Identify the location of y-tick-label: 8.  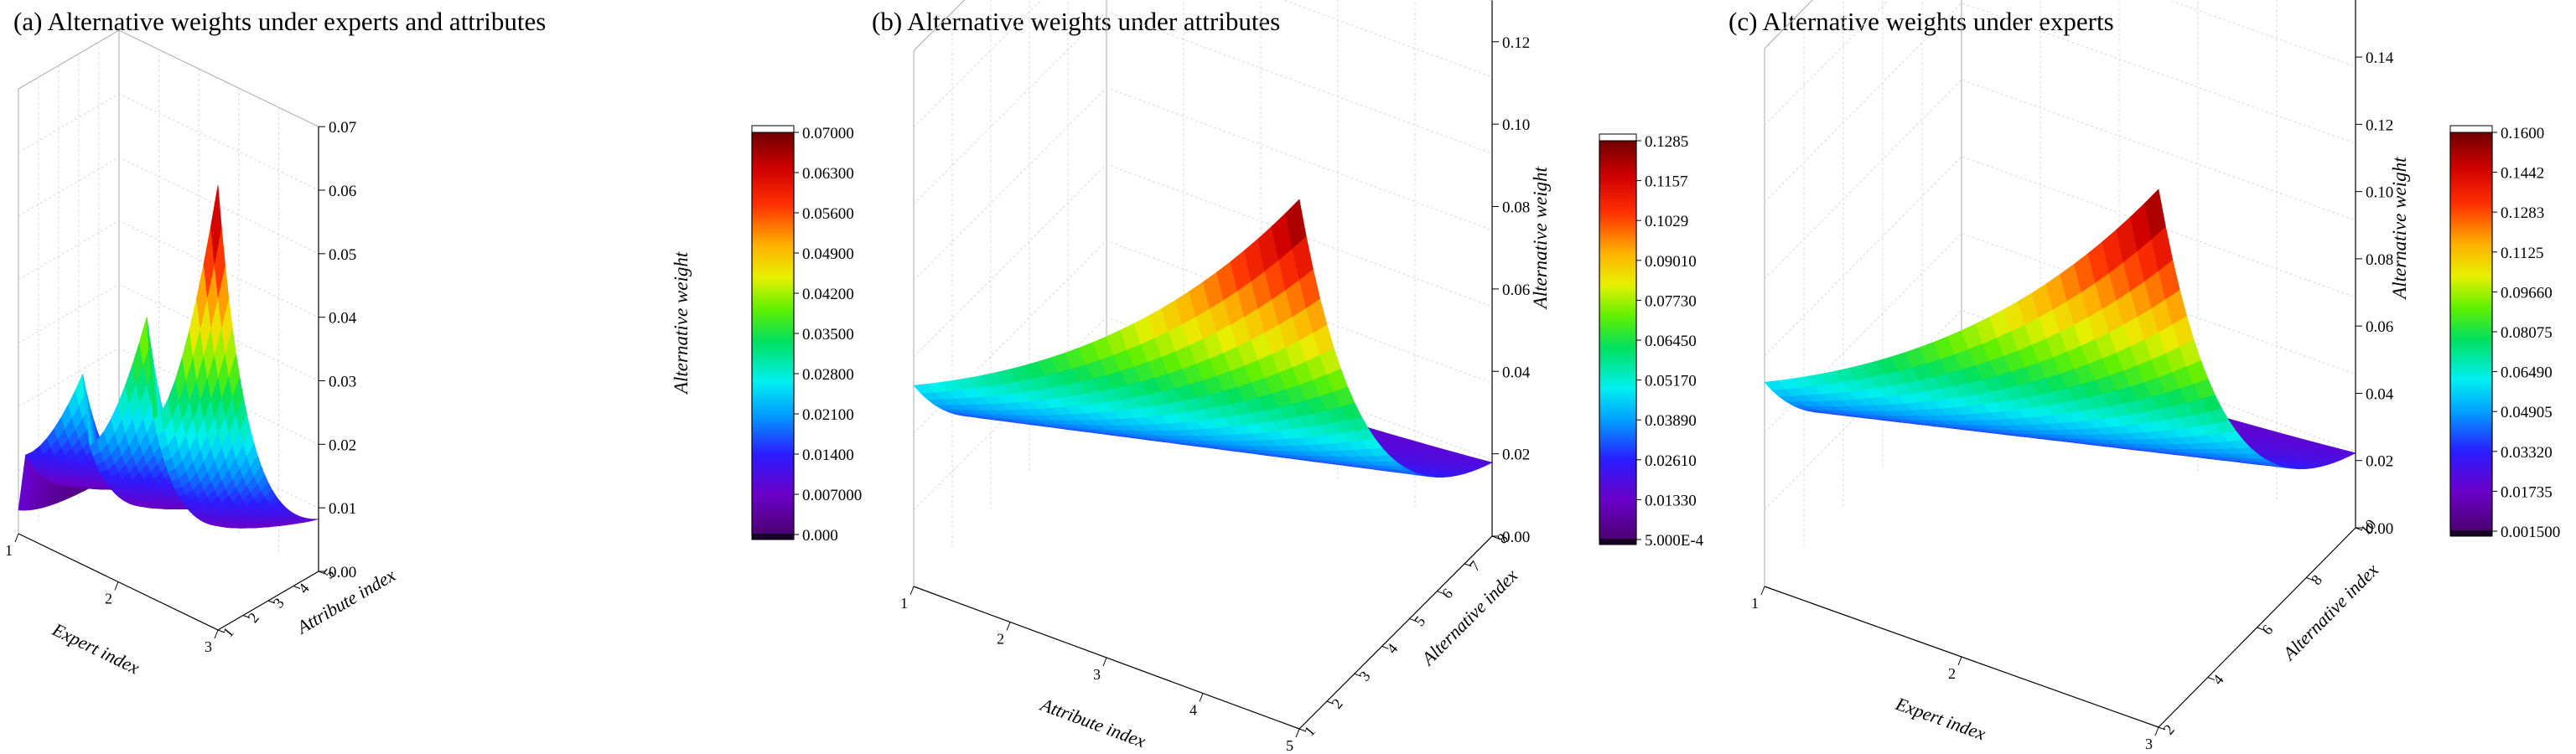
(2316, 579).